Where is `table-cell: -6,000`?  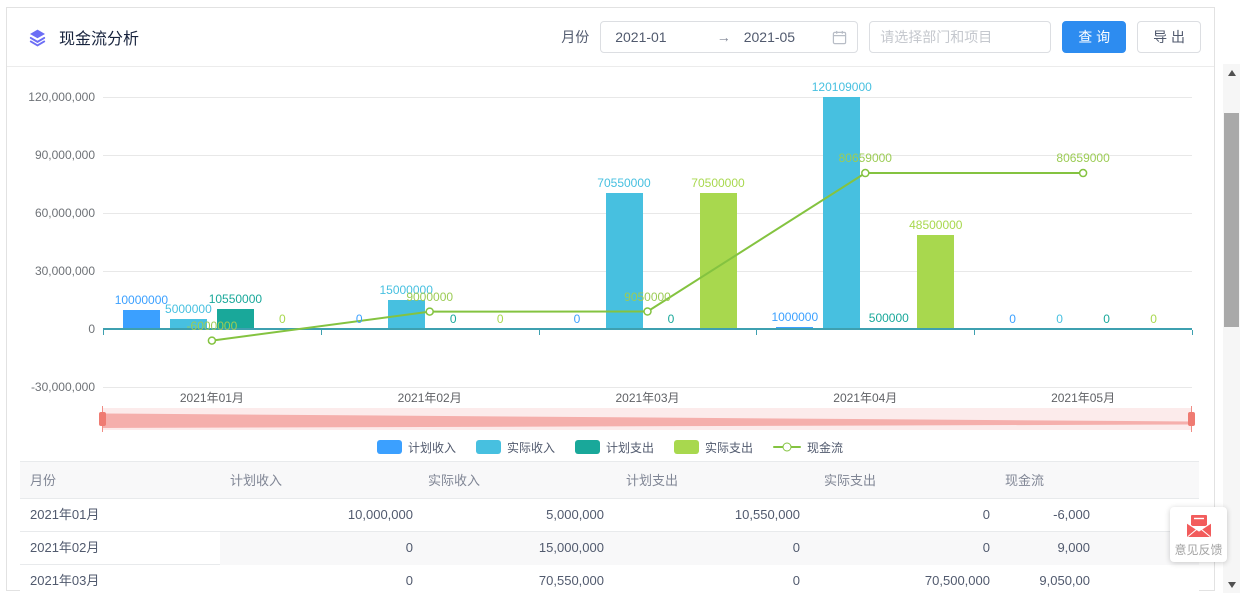 table-cell: -6,000 is located at coordinates (1071, 514).